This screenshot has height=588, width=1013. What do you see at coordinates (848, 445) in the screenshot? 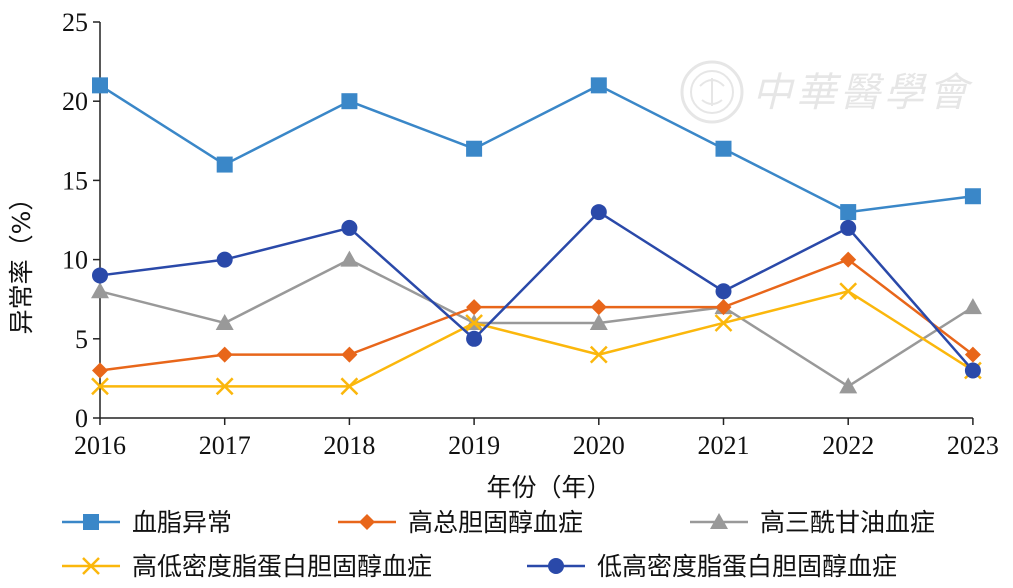
I see `x-tick-label: 2022` at bounding box center [848, 445].